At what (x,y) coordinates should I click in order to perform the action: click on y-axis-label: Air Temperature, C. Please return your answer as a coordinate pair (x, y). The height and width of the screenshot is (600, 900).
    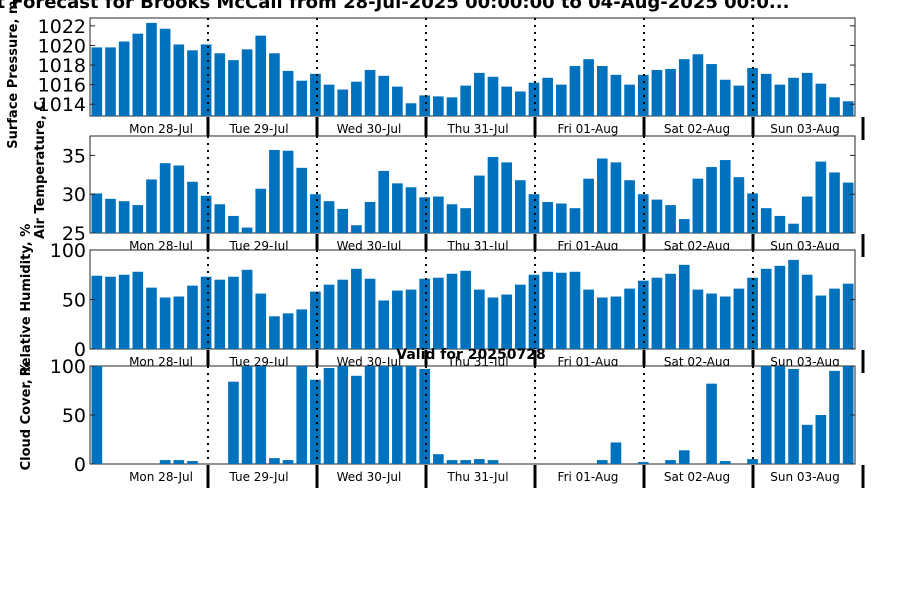
    Looking at the image, I should click on (40, 170).